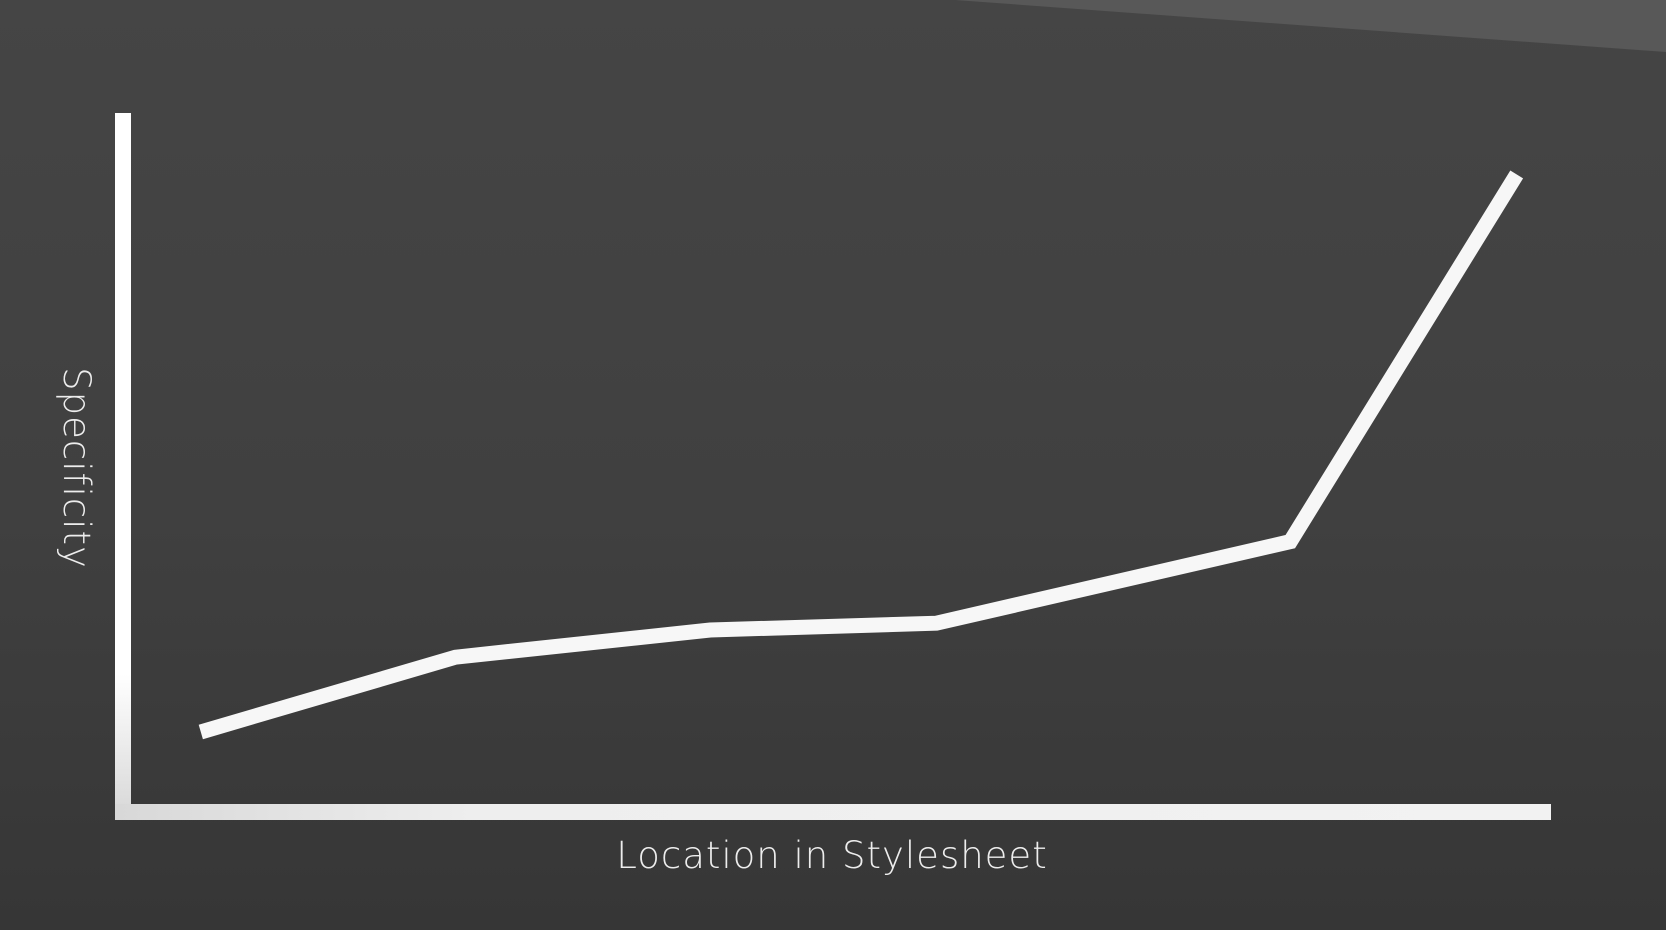  Describe the element at coordinates (831, 855) in the screenshot. I see `x-axis-label: Location in Stylesheet` at that location.